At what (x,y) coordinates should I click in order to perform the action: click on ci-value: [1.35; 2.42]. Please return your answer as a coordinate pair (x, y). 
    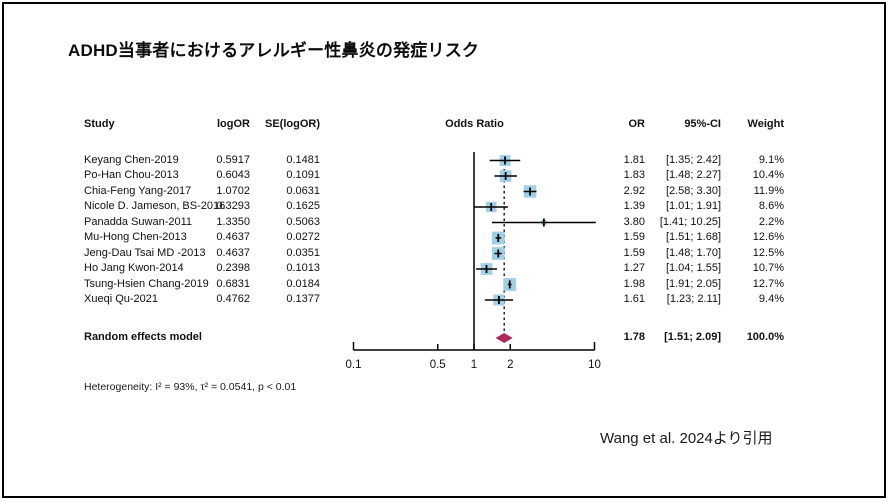
    Looking at the image, I should click on (693, 159).